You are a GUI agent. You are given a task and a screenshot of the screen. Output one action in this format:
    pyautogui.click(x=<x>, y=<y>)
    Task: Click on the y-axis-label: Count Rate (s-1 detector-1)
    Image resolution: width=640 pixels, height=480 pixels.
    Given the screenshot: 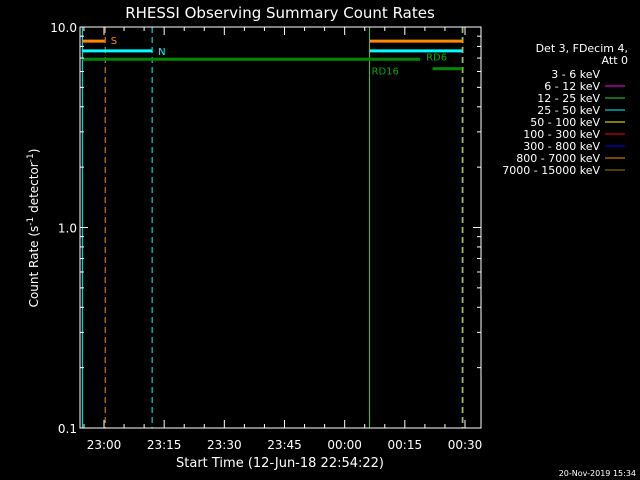 What is the action you would take?
    pyautogui.click(x=33, y=228)
    